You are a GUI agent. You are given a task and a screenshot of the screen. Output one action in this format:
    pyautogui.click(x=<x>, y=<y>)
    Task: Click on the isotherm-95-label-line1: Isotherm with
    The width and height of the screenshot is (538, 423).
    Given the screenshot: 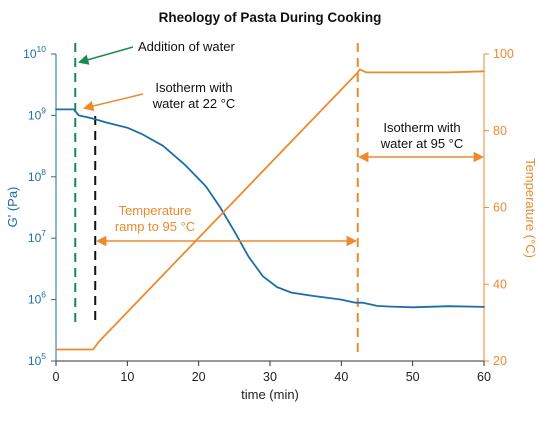 What is the action you would take?
    pyautogui.click(x=421, y=127)
    